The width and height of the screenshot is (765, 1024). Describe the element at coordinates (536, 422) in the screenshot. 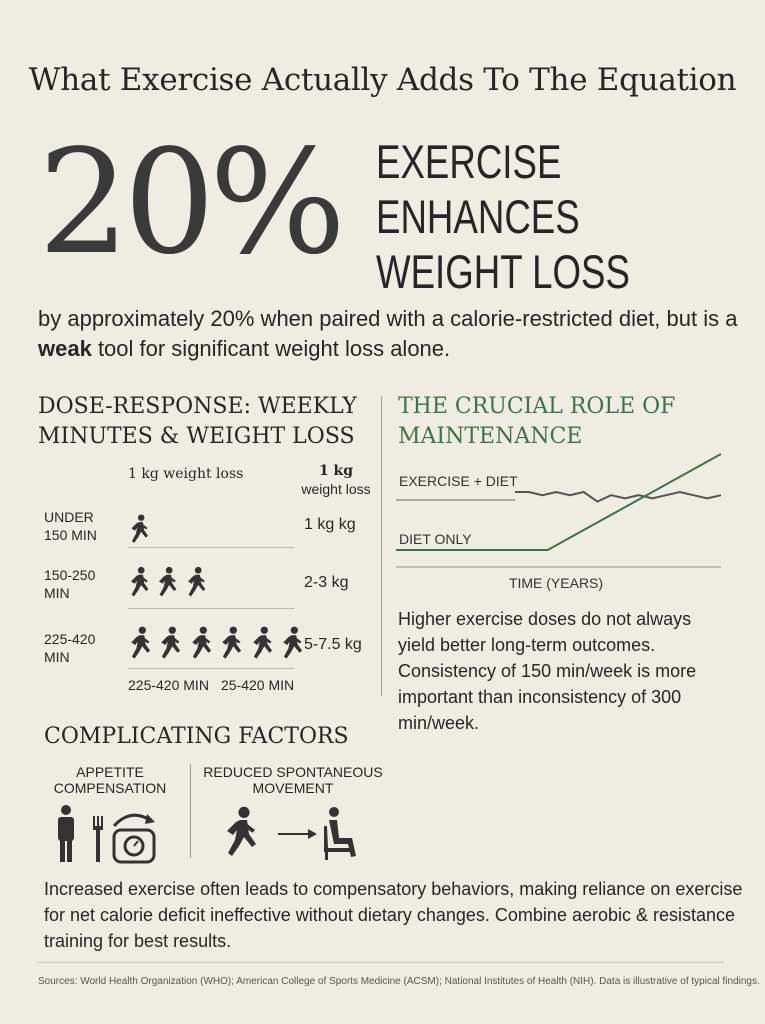

I see `maintenance-title: THE CRUCIAL ROLE OF MAINTENANCE` at that location.